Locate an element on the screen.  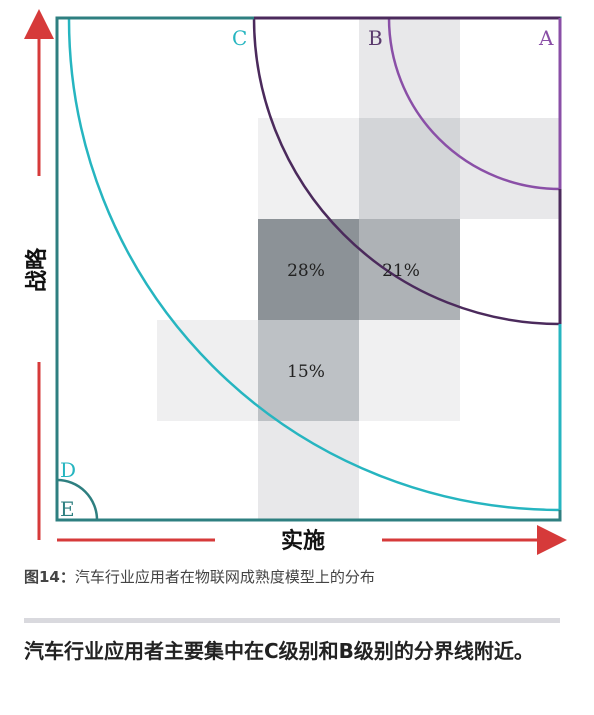
zone-label-c: C is located at coordinates (239, 38).